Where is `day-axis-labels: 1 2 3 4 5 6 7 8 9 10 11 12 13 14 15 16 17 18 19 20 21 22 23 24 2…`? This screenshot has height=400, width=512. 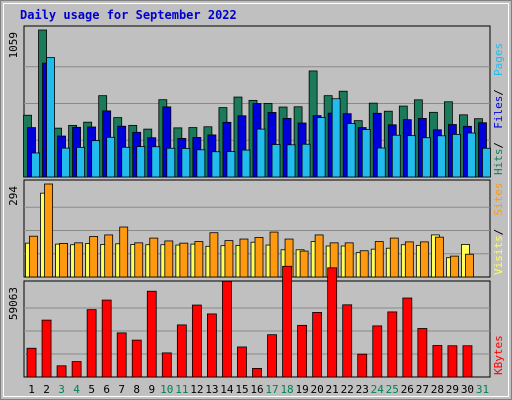
day-axis-labels: 1 2 3 4 5 6 7 8 9 10 11 12 13 14 15 16 17 18 19 20 21 22 23 24 2… is located at coordinates (258, 389).